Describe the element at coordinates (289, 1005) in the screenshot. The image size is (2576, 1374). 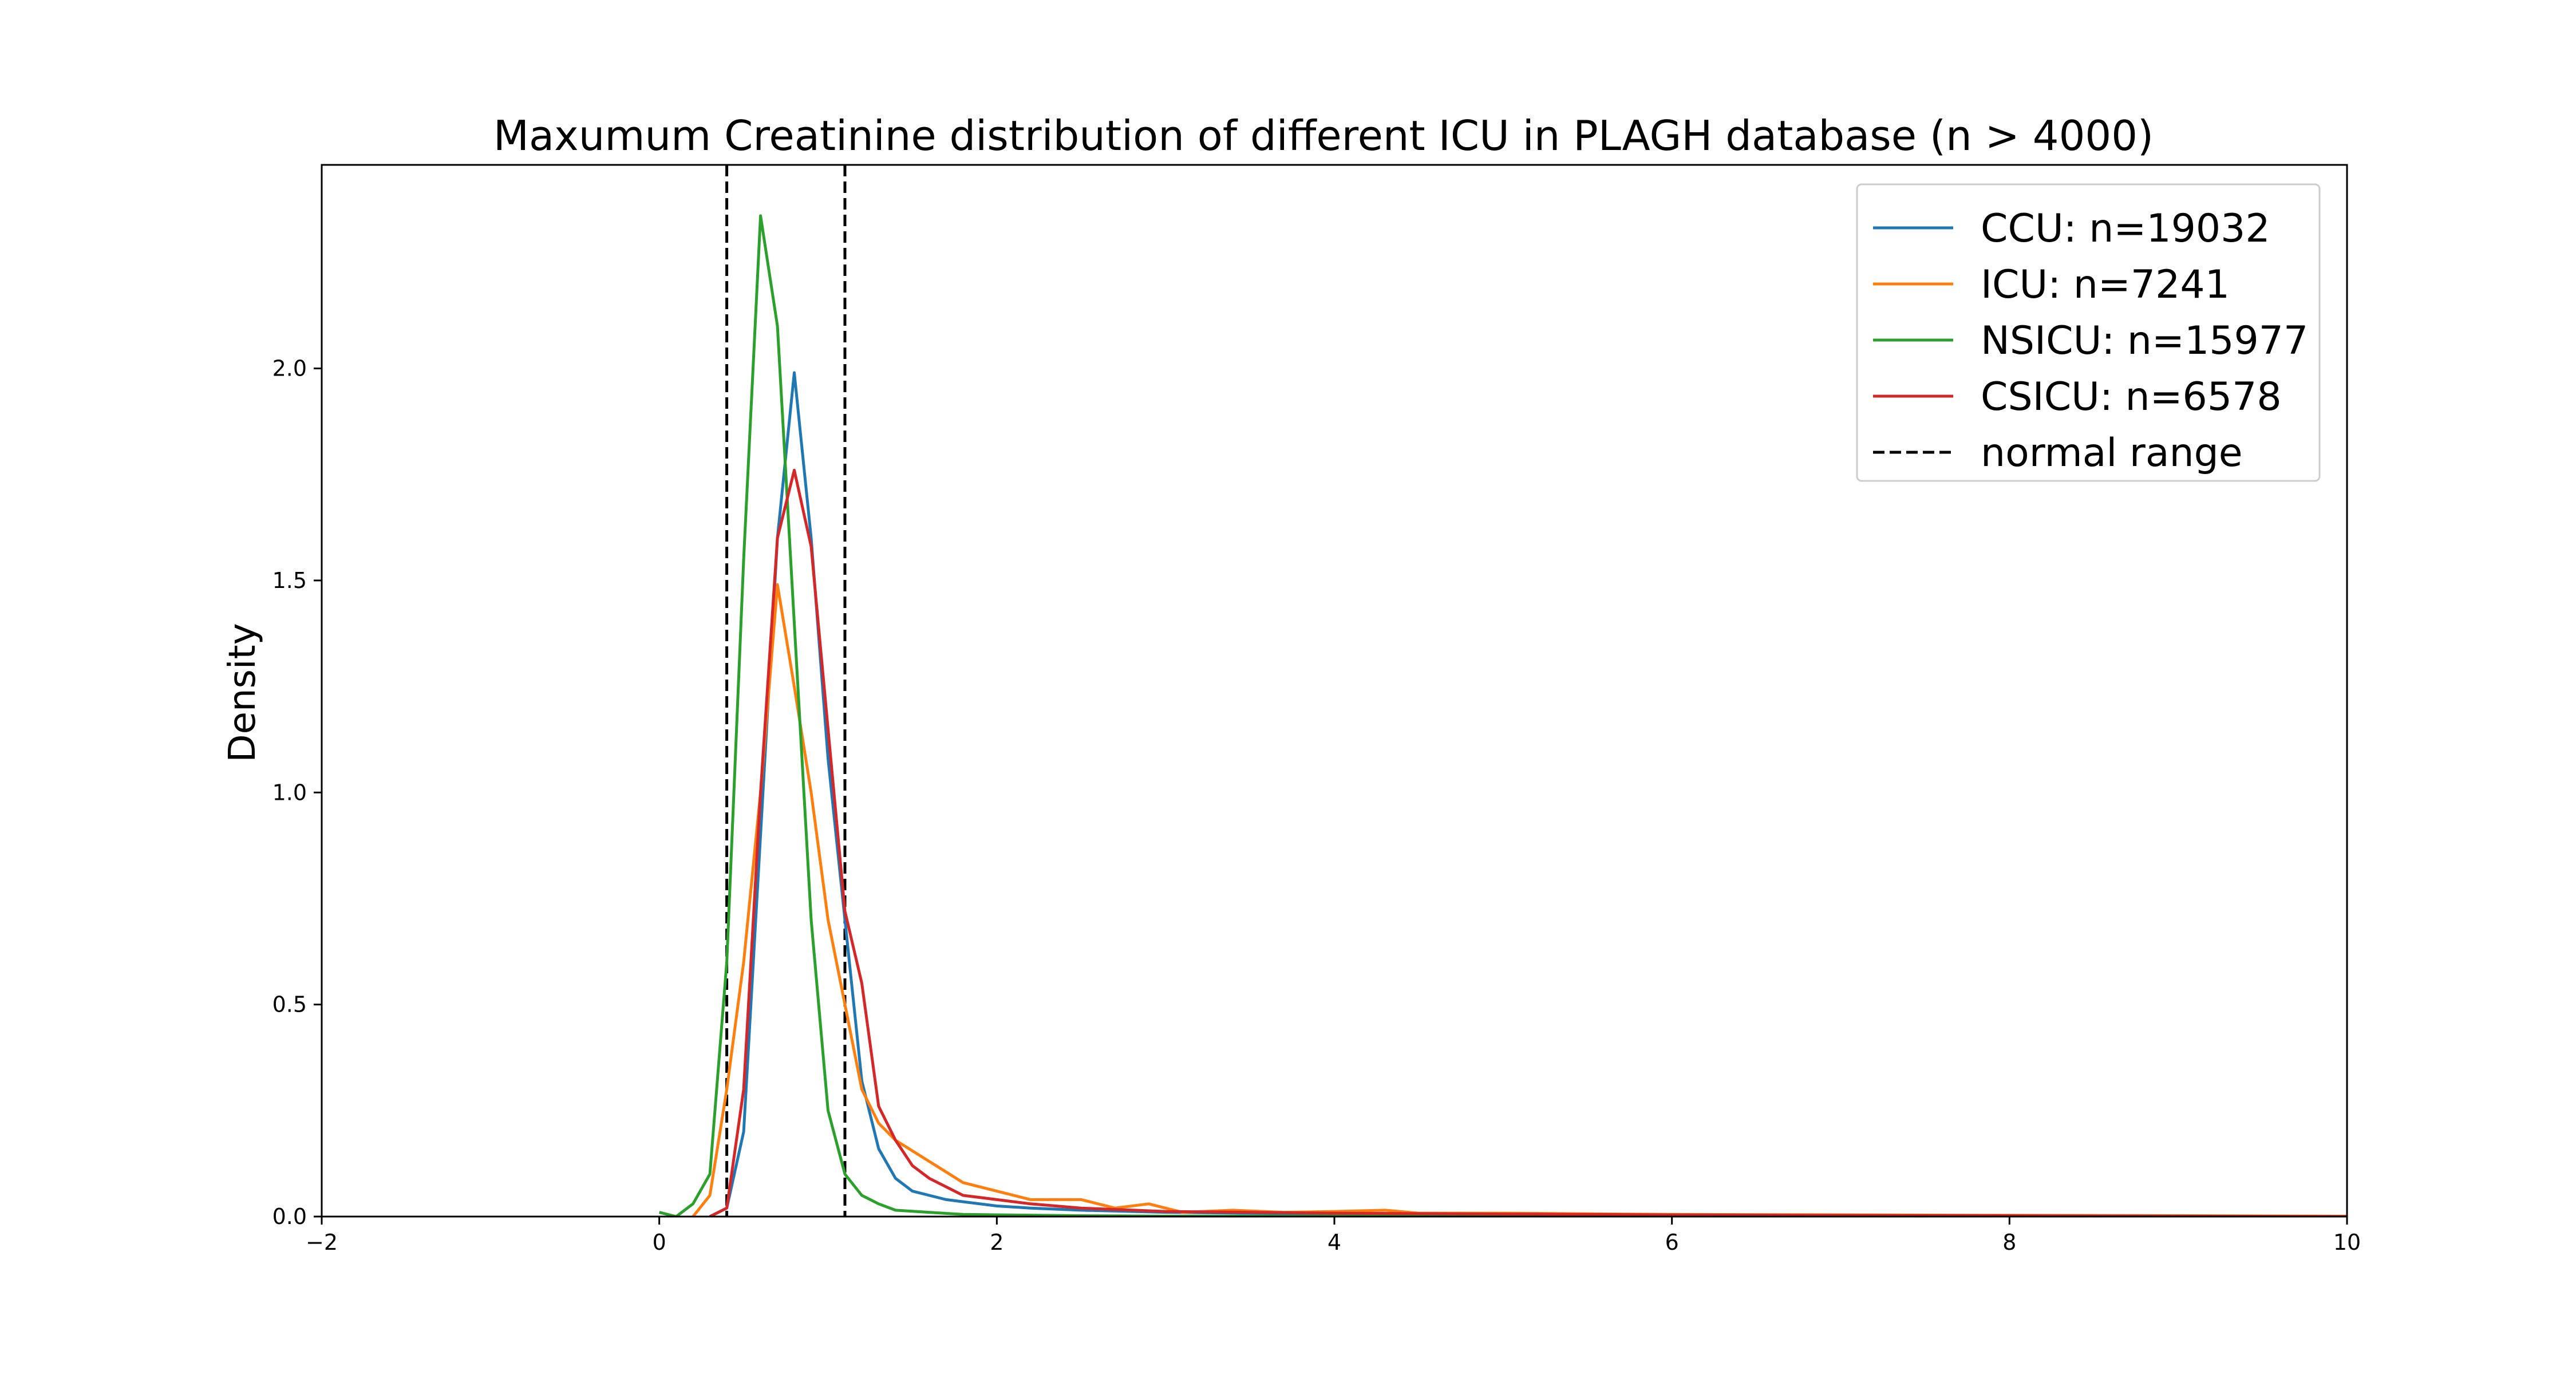
I see `y-tick-label: 0.5` at that location.